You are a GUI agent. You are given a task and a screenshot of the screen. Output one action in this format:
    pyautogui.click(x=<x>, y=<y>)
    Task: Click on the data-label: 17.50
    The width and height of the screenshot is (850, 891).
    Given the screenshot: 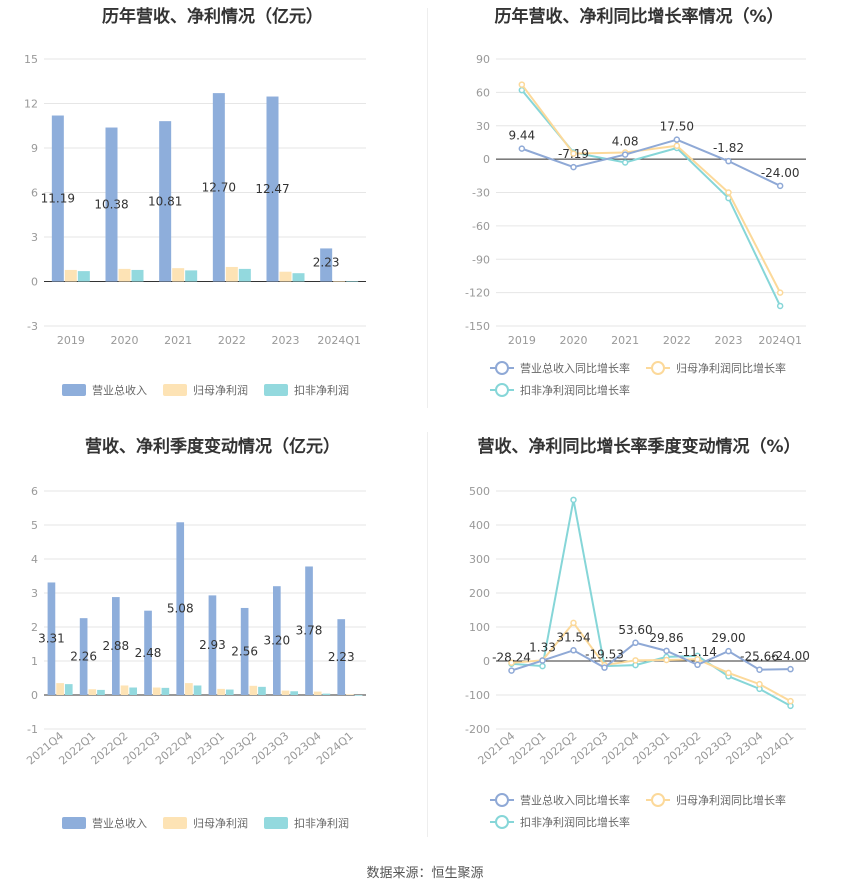 What is the action you would take?
    pyautogui.click(x=677, y=127)
    